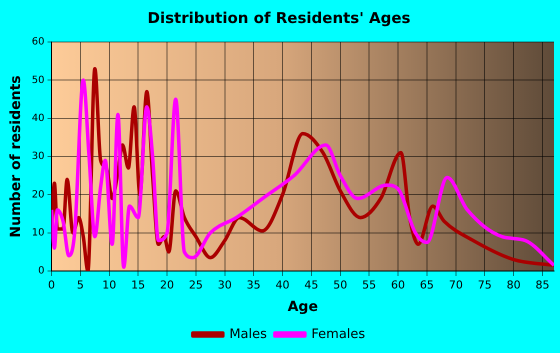 This screenshot has height=353, width=560. What do you see at coordinates (41, 271) in the screenshot?
I see `y-tick-label: 0` at bounding box center [41, 271].